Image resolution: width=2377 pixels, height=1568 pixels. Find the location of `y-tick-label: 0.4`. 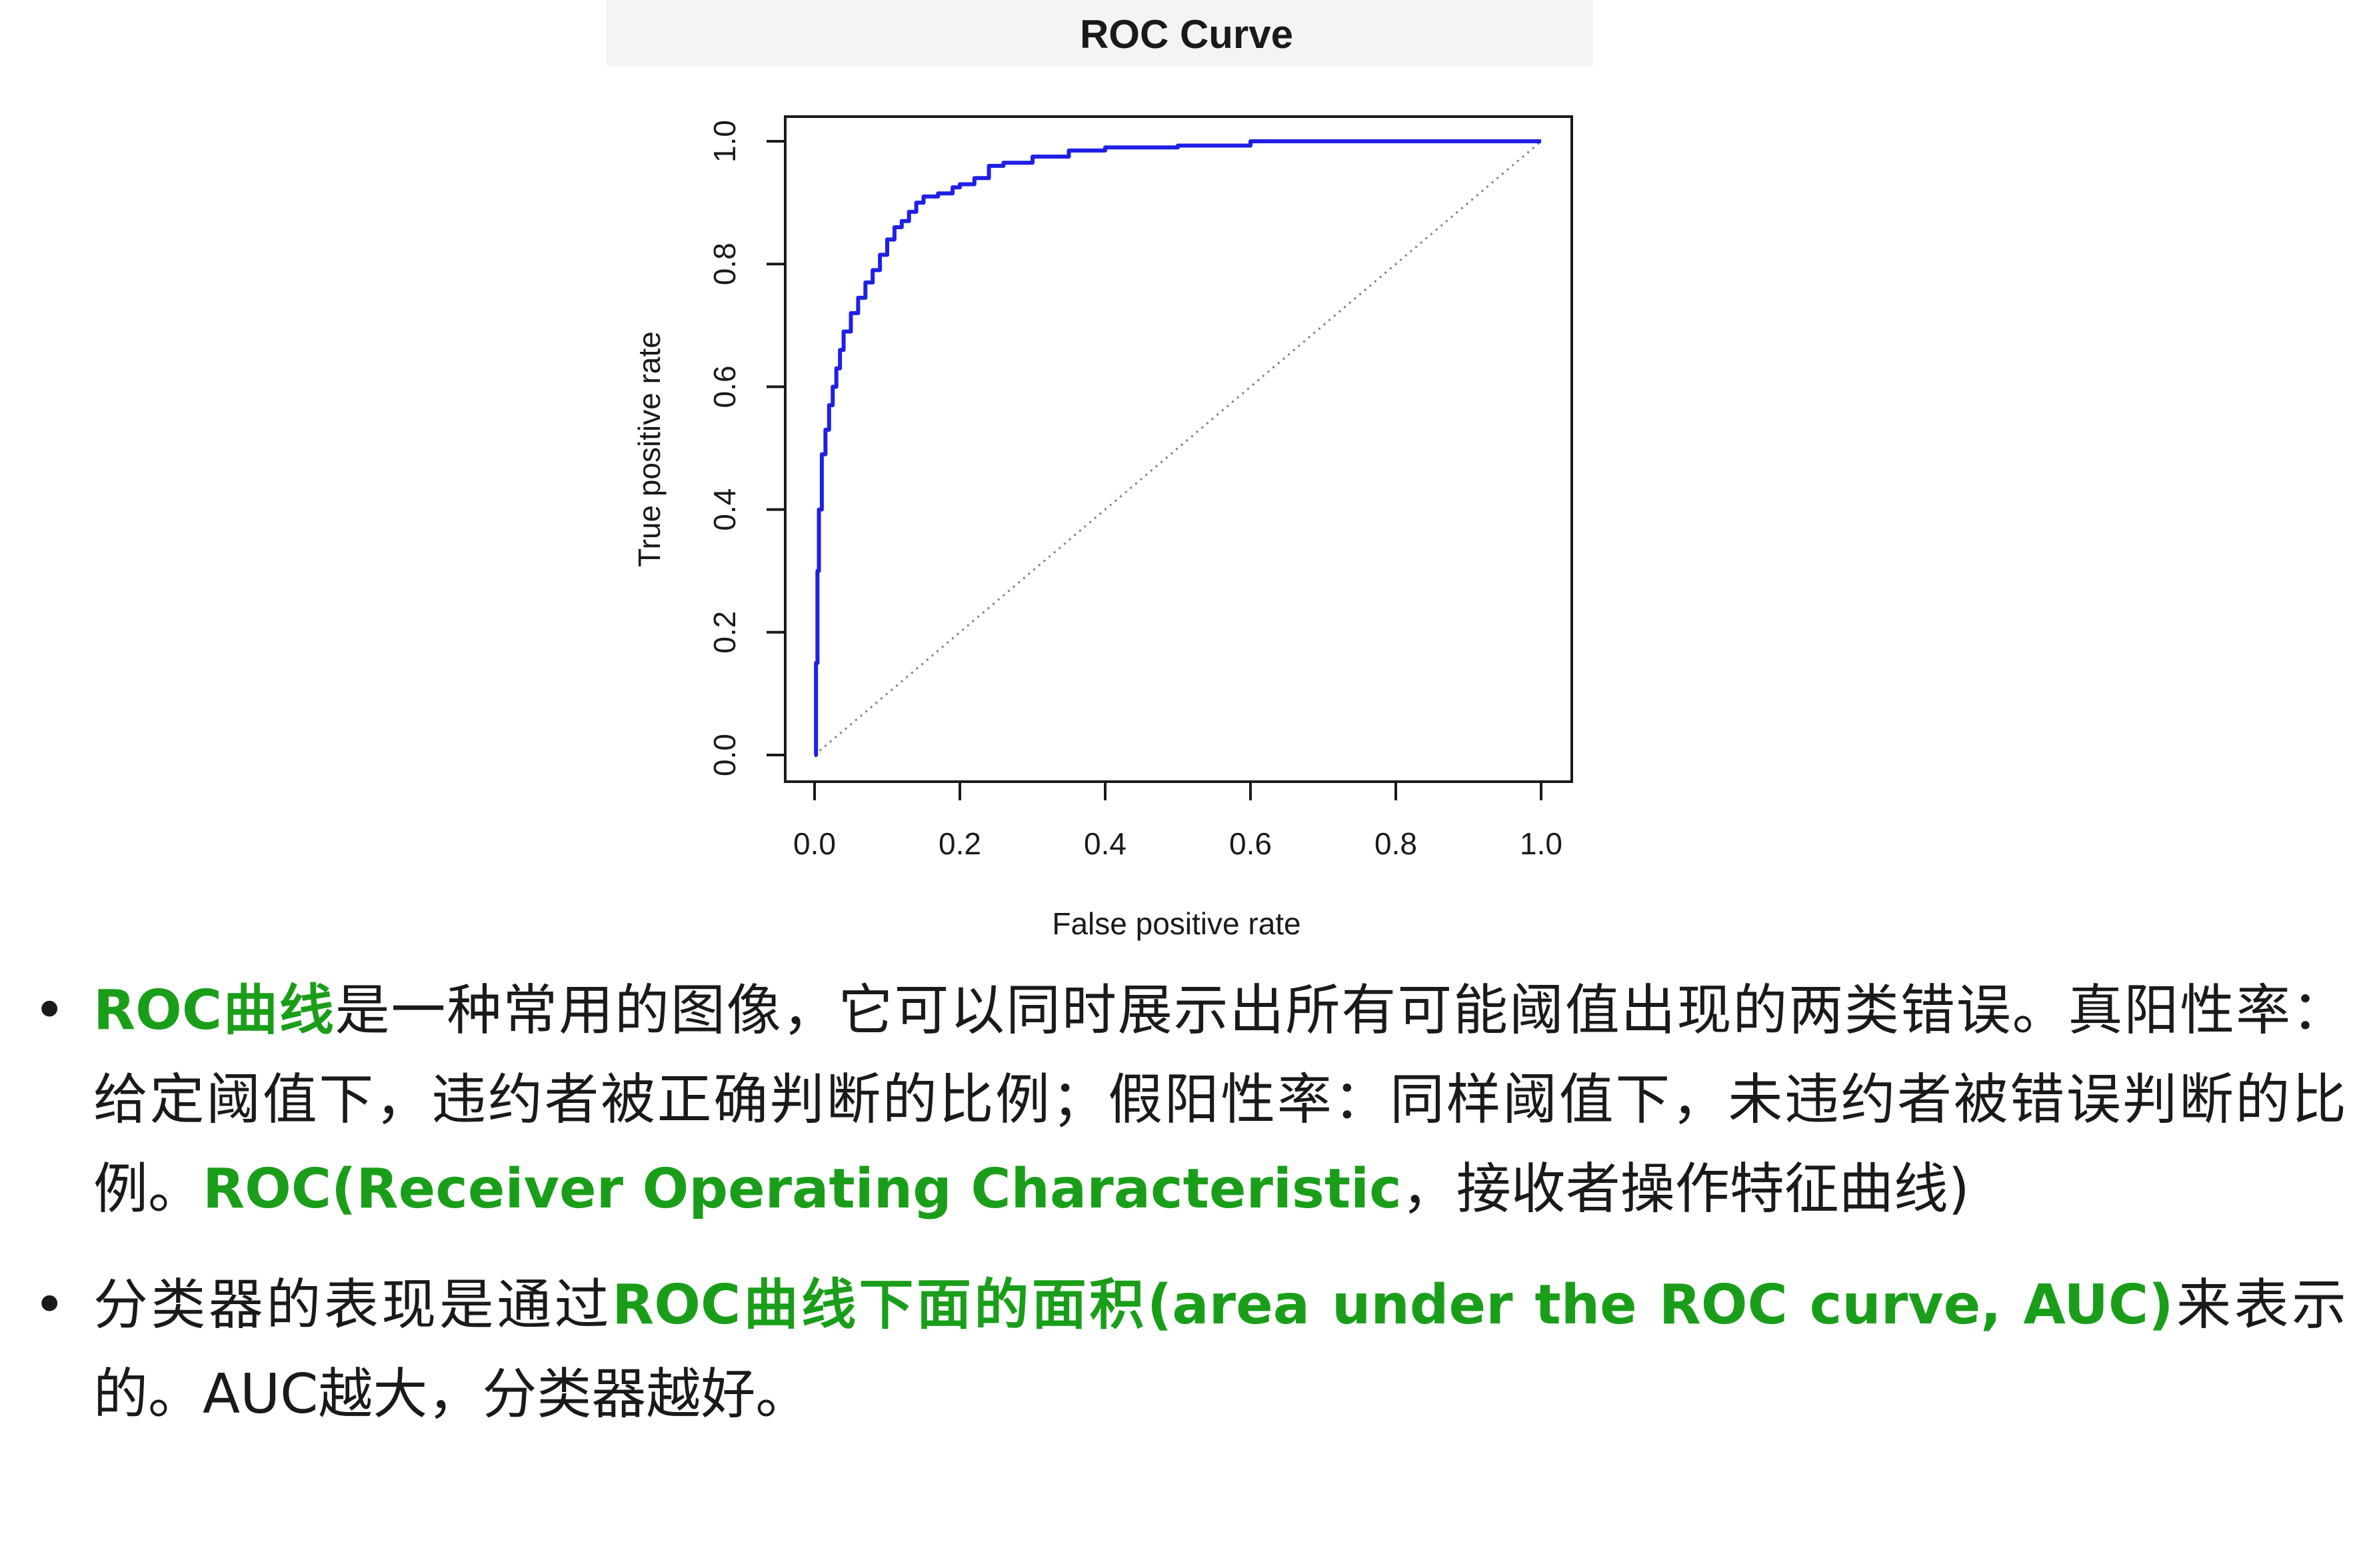

y-tick-label: 0.4 is located at coordinates (724, 510).